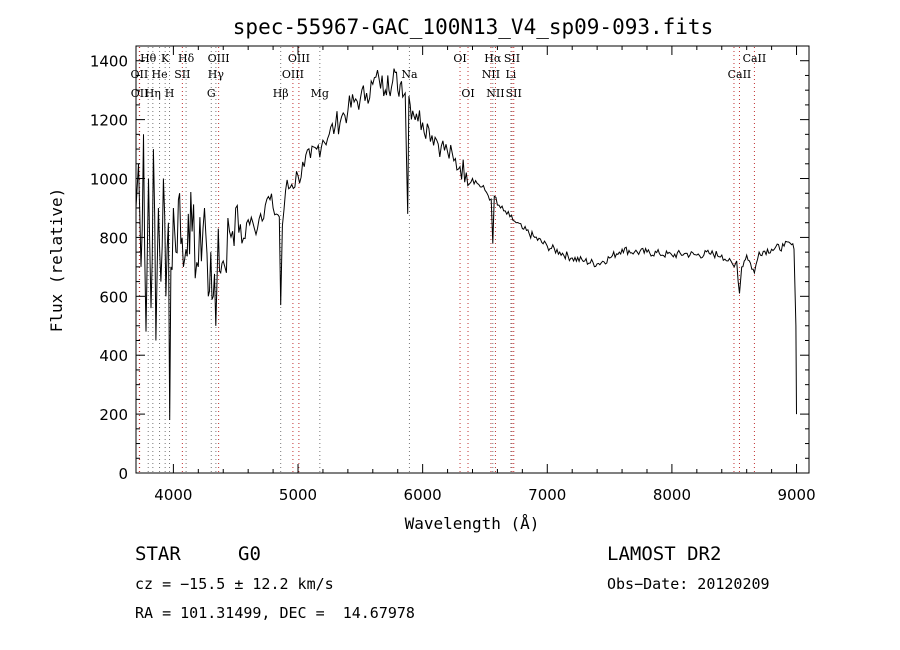 The image size is (900, 650). Describe the element at coordinates (495, 93) in the screenshot. I see `line-label-23: NII` at that location.